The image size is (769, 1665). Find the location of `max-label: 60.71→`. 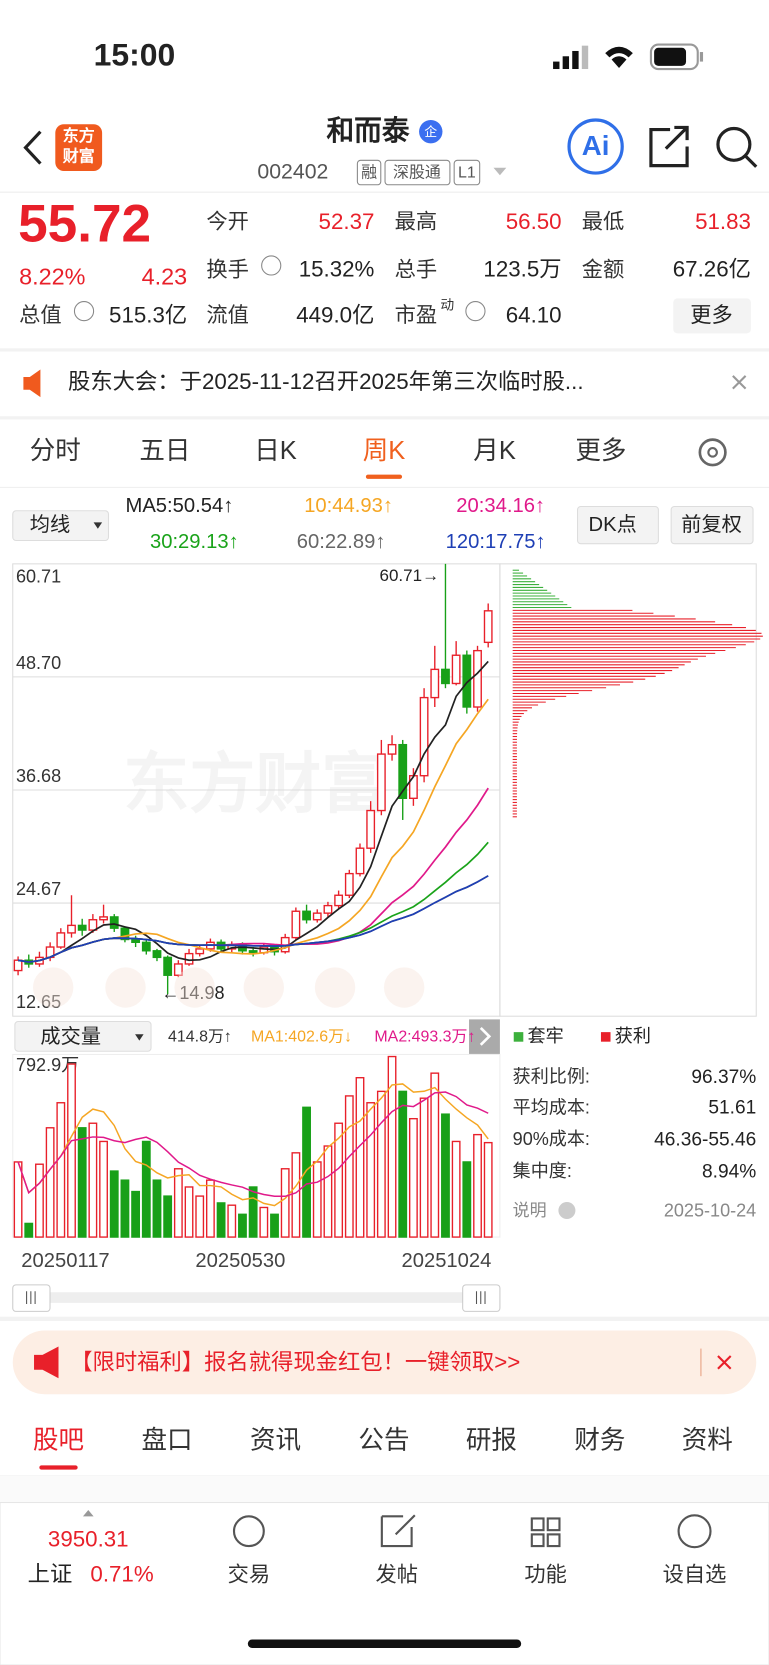

max-label: 60.71→ is located at coordinates (409, 575).